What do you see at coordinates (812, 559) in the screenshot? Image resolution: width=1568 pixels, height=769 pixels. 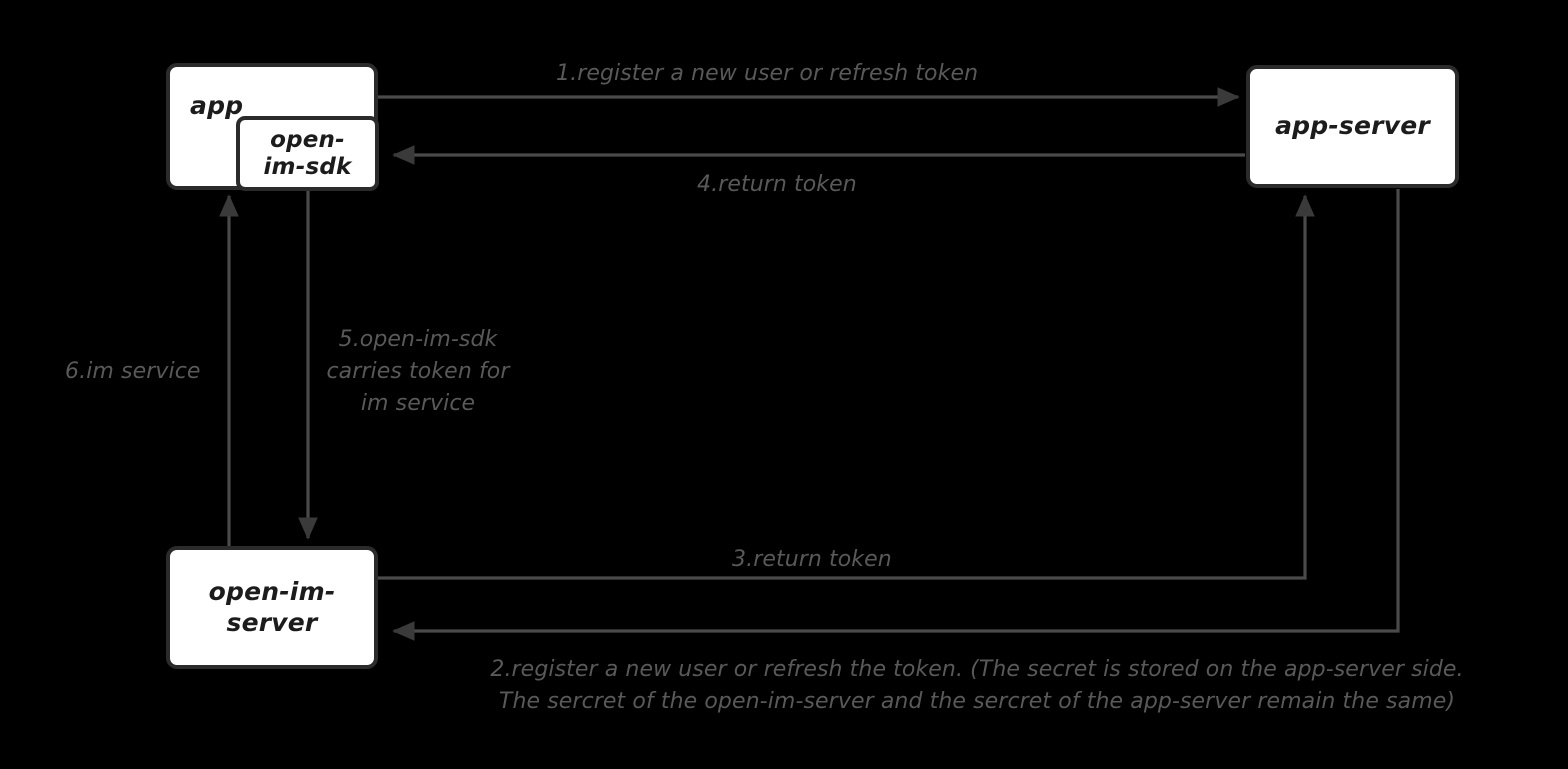 I see `edge-3-label: 3.return token` at bounding box center [812, 559].